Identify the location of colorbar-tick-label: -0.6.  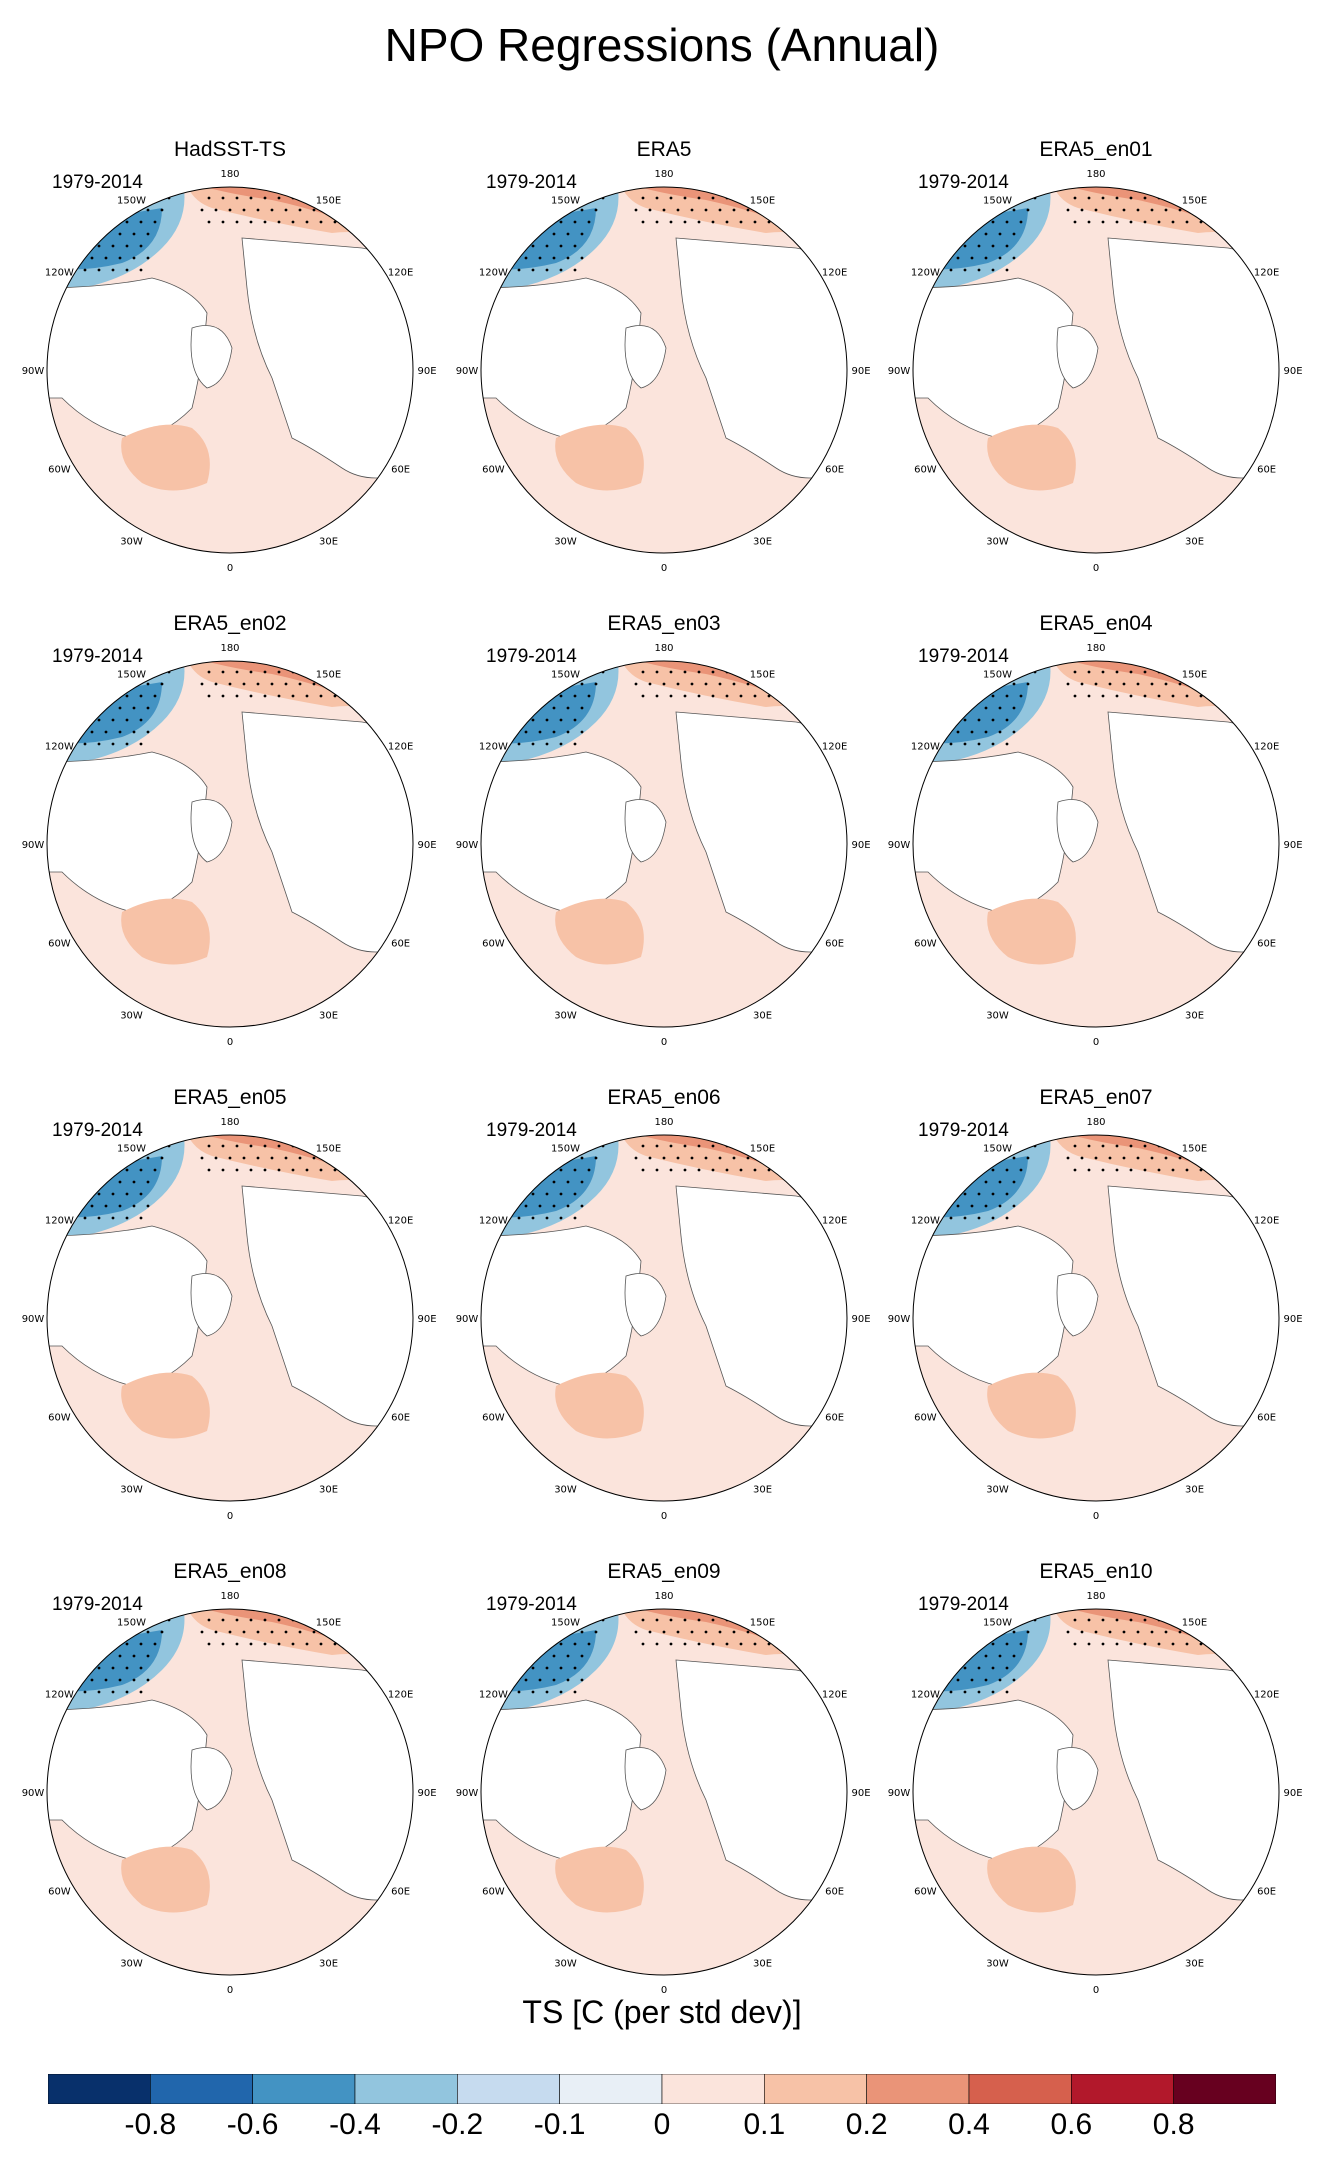
(252, 2124).